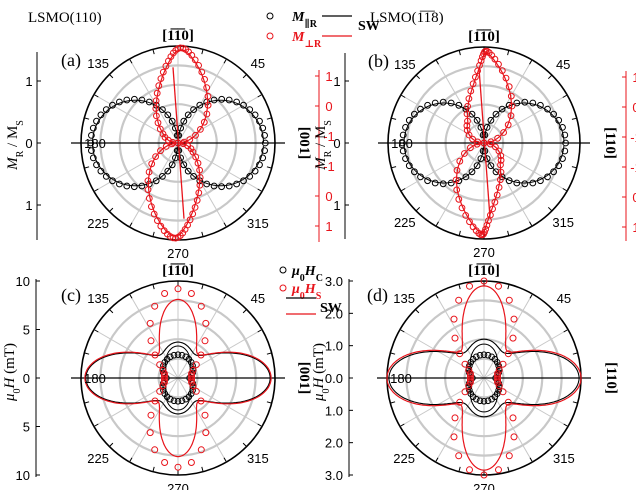 The image size is (636, 490). I want to click on left-tick-label: 0, so click(336, 143).